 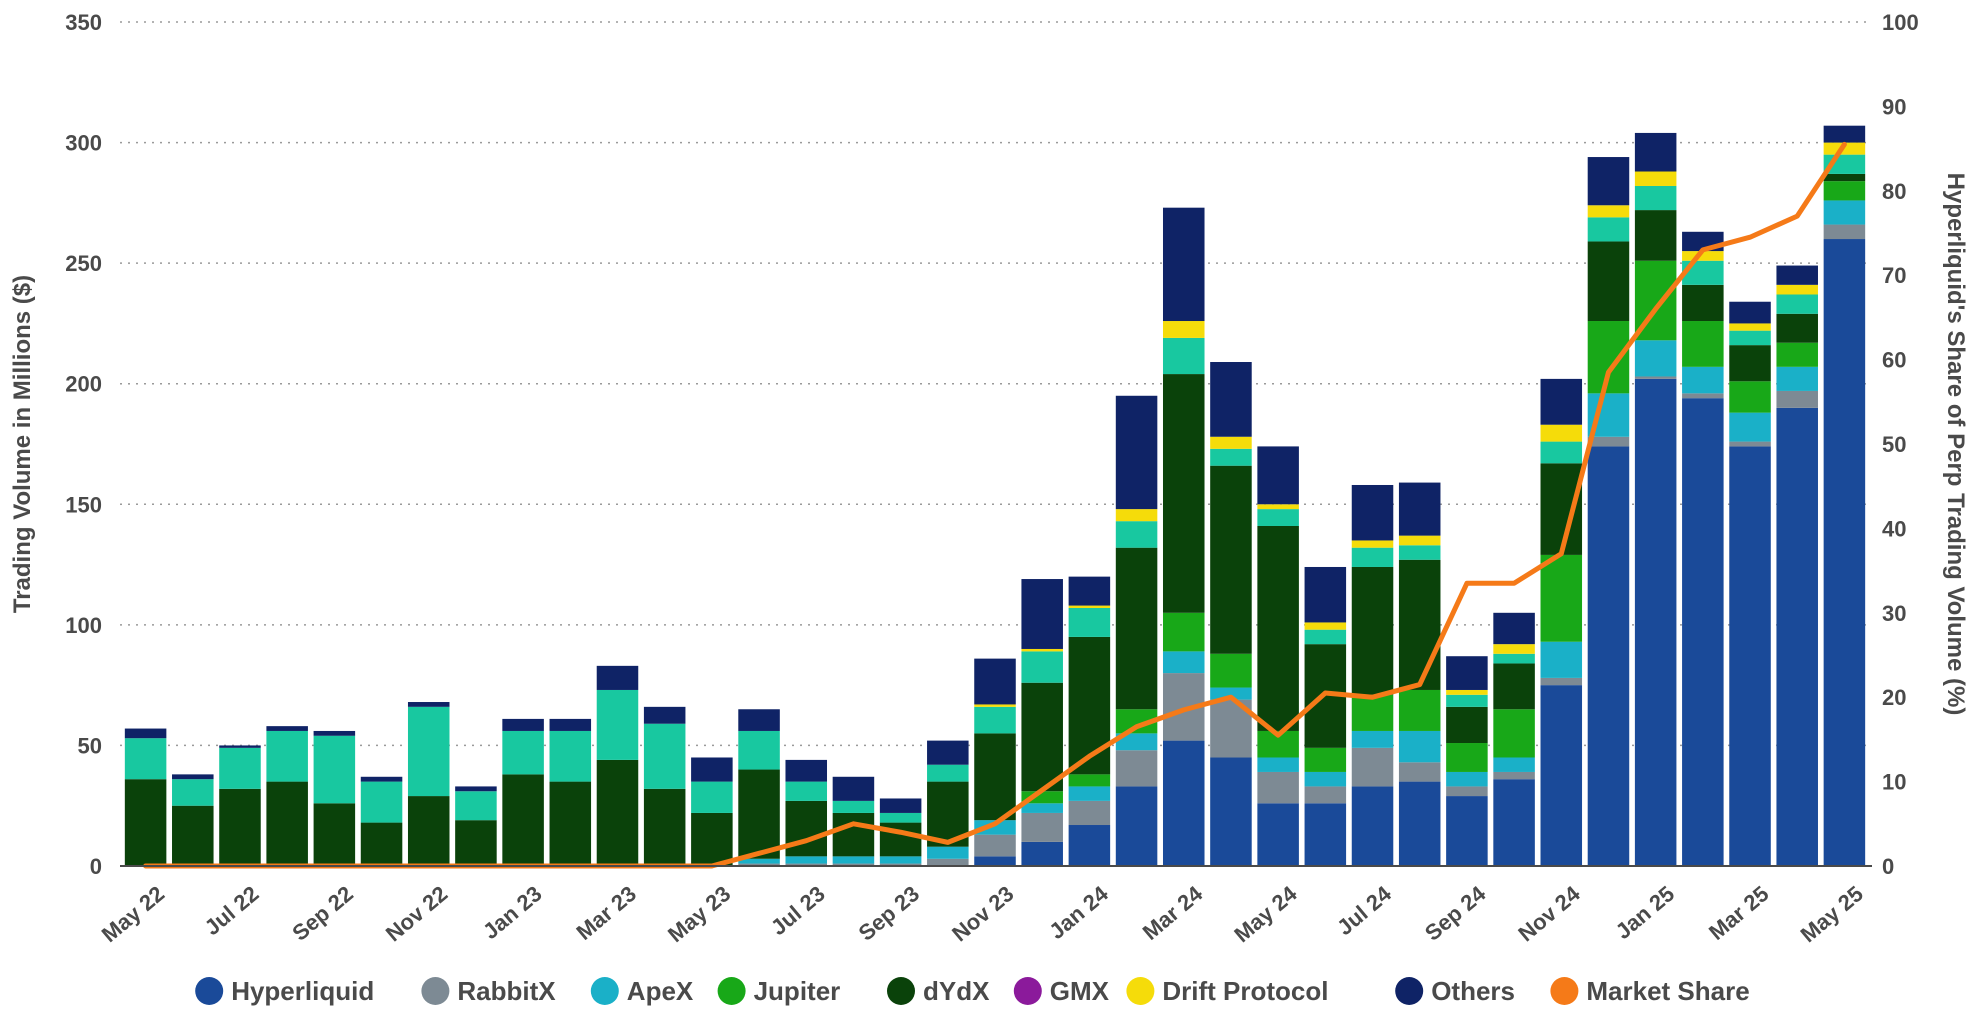 I want to click on legend-label: Others, so click(x=1473, y=991).